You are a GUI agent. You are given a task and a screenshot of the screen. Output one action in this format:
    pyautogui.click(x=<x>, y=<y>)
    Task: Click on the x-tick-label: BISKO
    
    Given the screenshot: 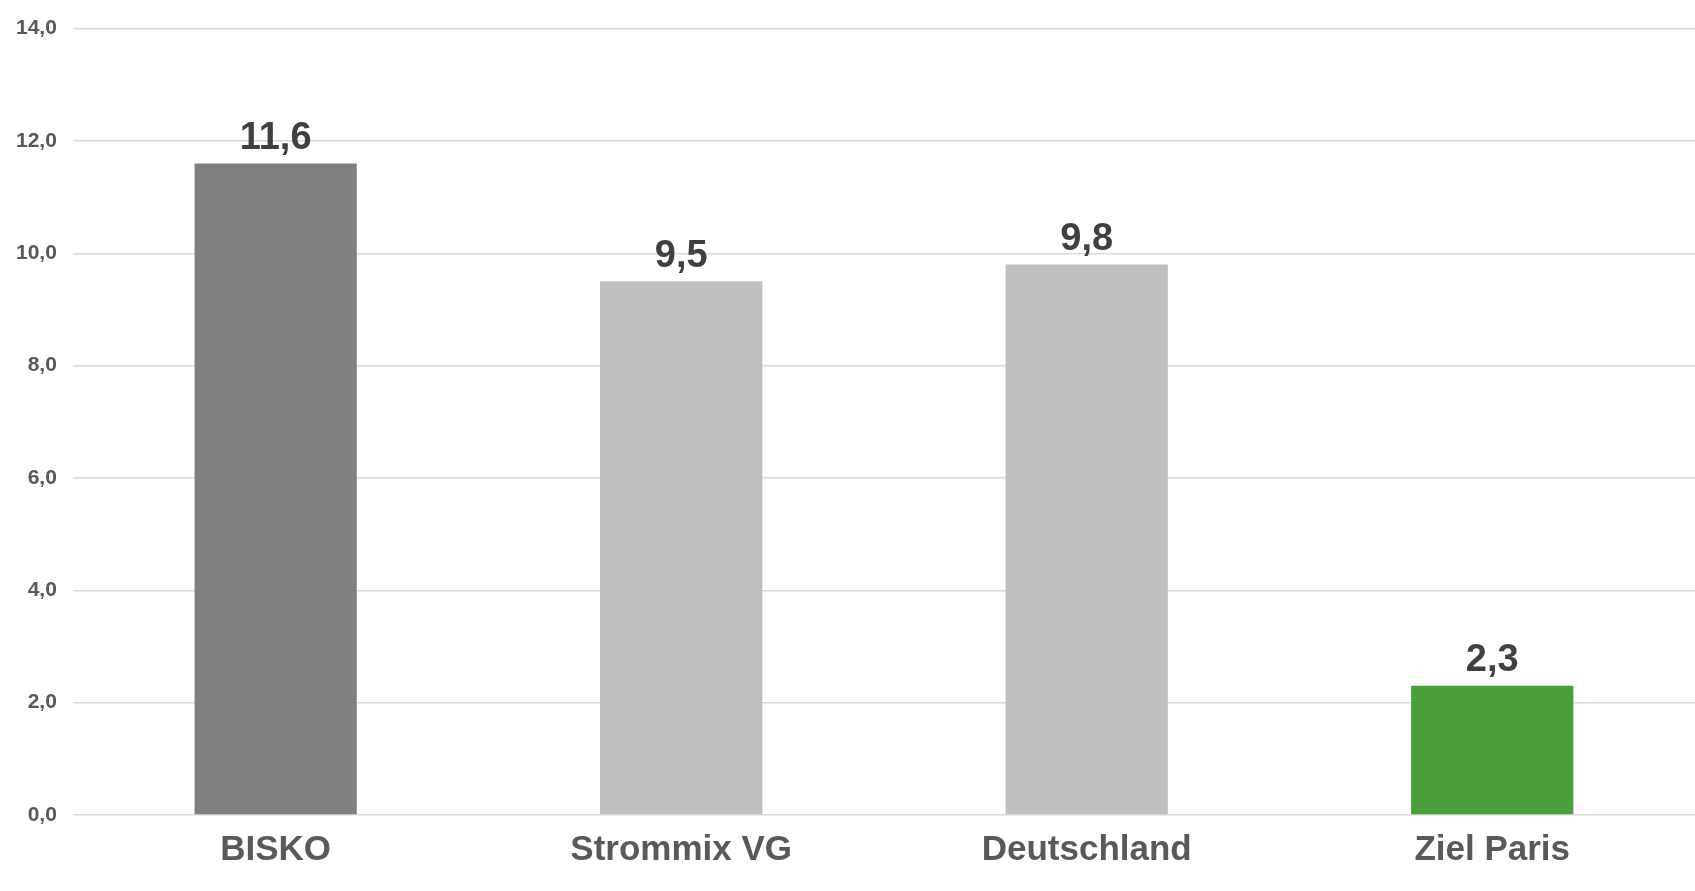 What is the action you would take?
    pyautogui.click(x=276, y=847)
    